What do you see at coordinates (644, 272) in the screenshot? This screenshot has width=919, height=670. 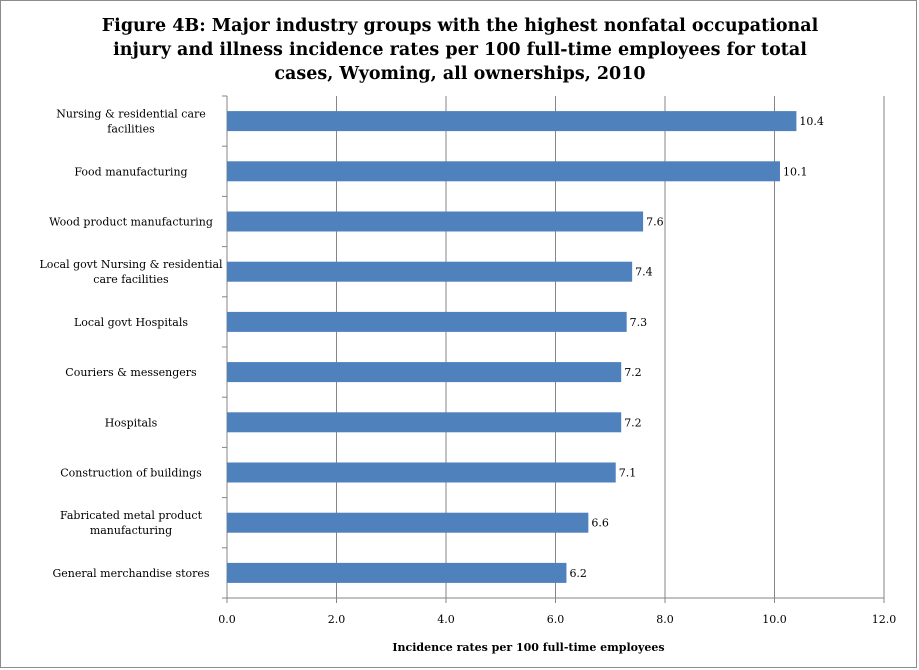 I see `data-label: 7.4` at bounding box center [644, 272].